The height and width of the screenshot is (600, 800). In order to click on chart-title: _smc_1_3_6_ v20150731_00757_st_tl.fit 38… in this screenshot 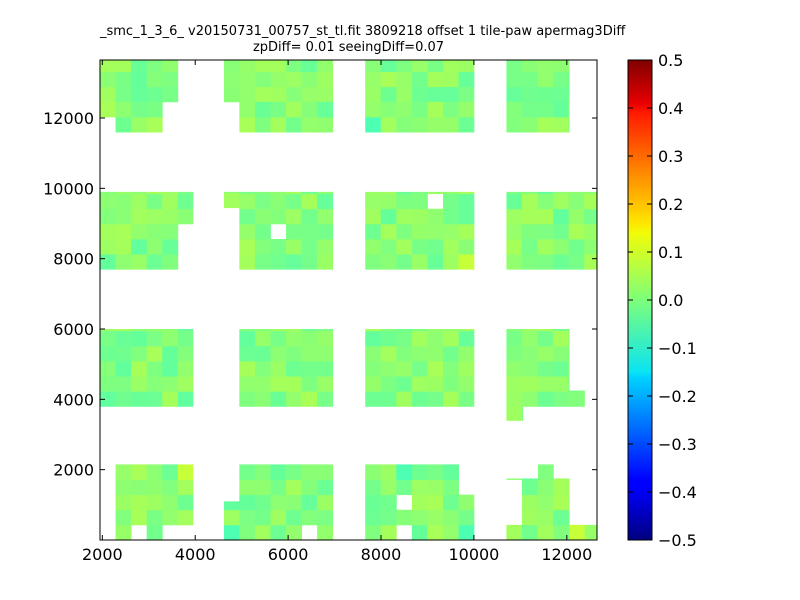, I will do `click(363, 31)`.